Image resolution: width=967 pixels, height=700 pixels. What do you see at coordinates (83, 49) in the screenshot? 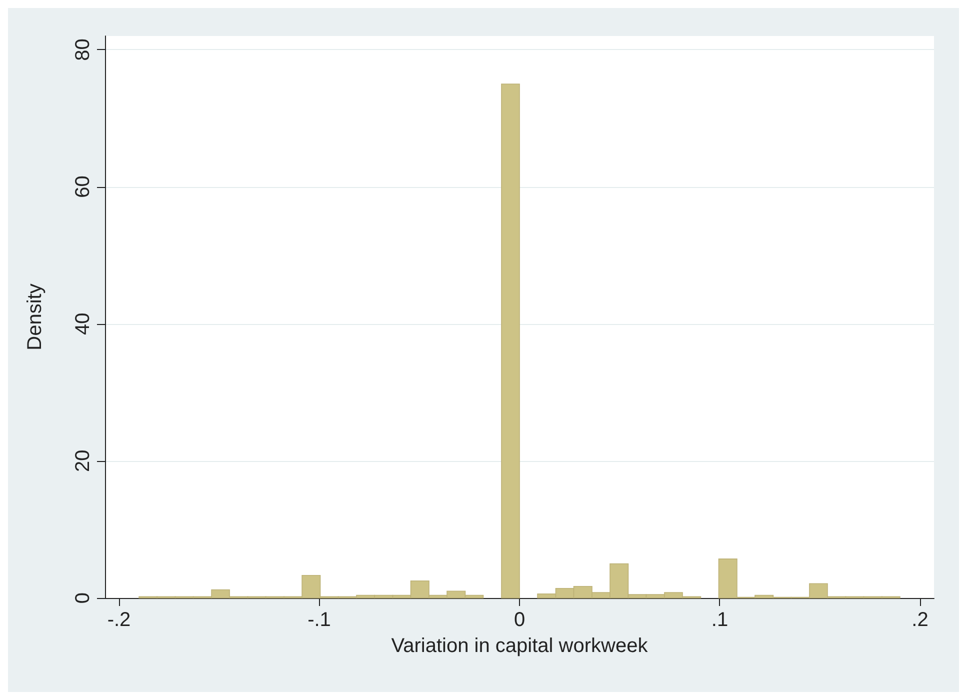
I see `y-tick-label: 80` at bounding box center [83, 49].